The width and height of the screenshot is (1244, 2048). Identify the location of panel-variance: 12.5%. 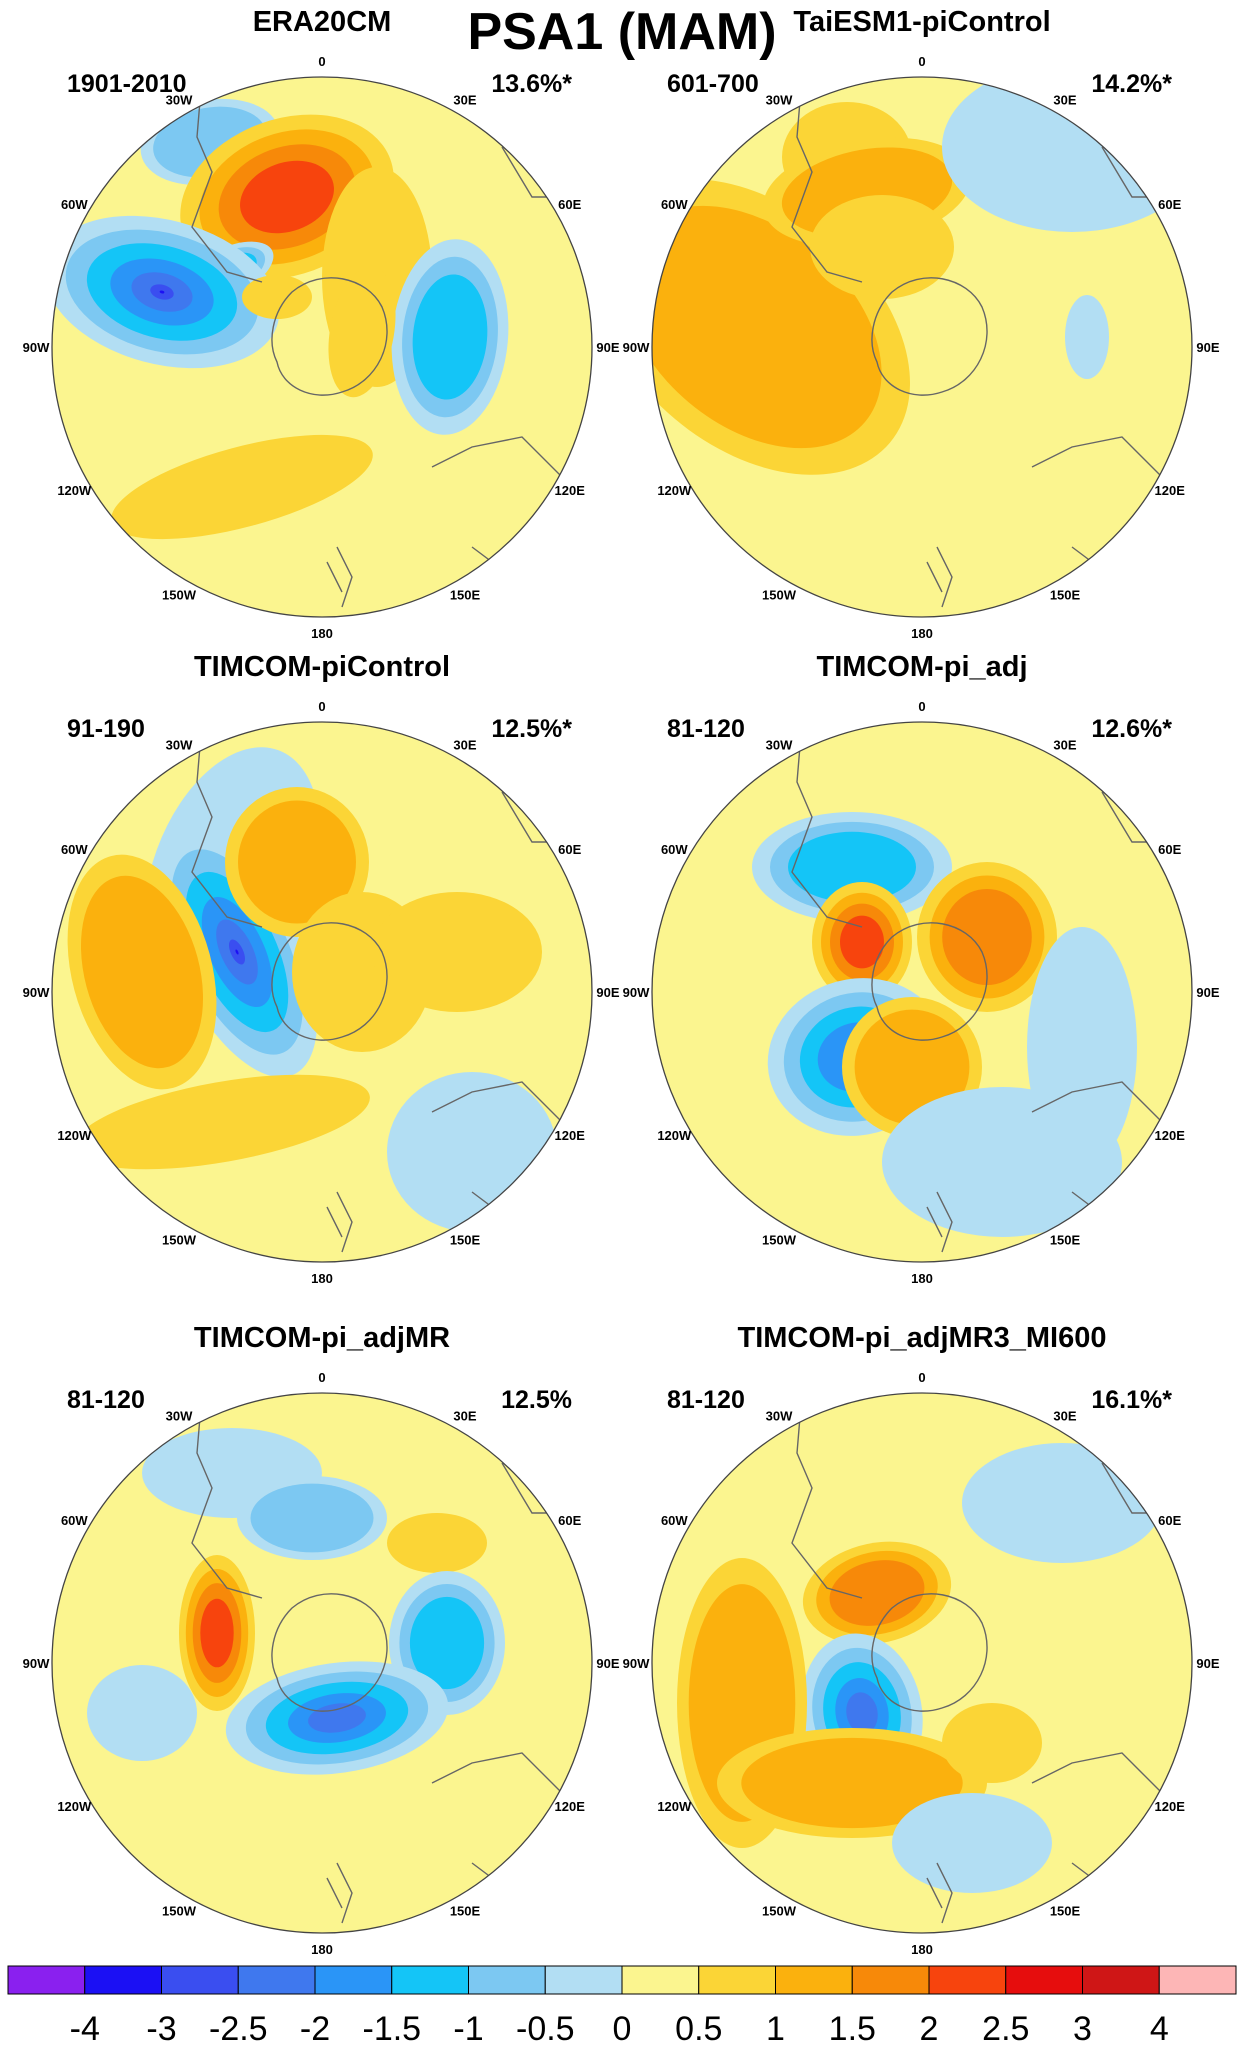
(536, 1400).